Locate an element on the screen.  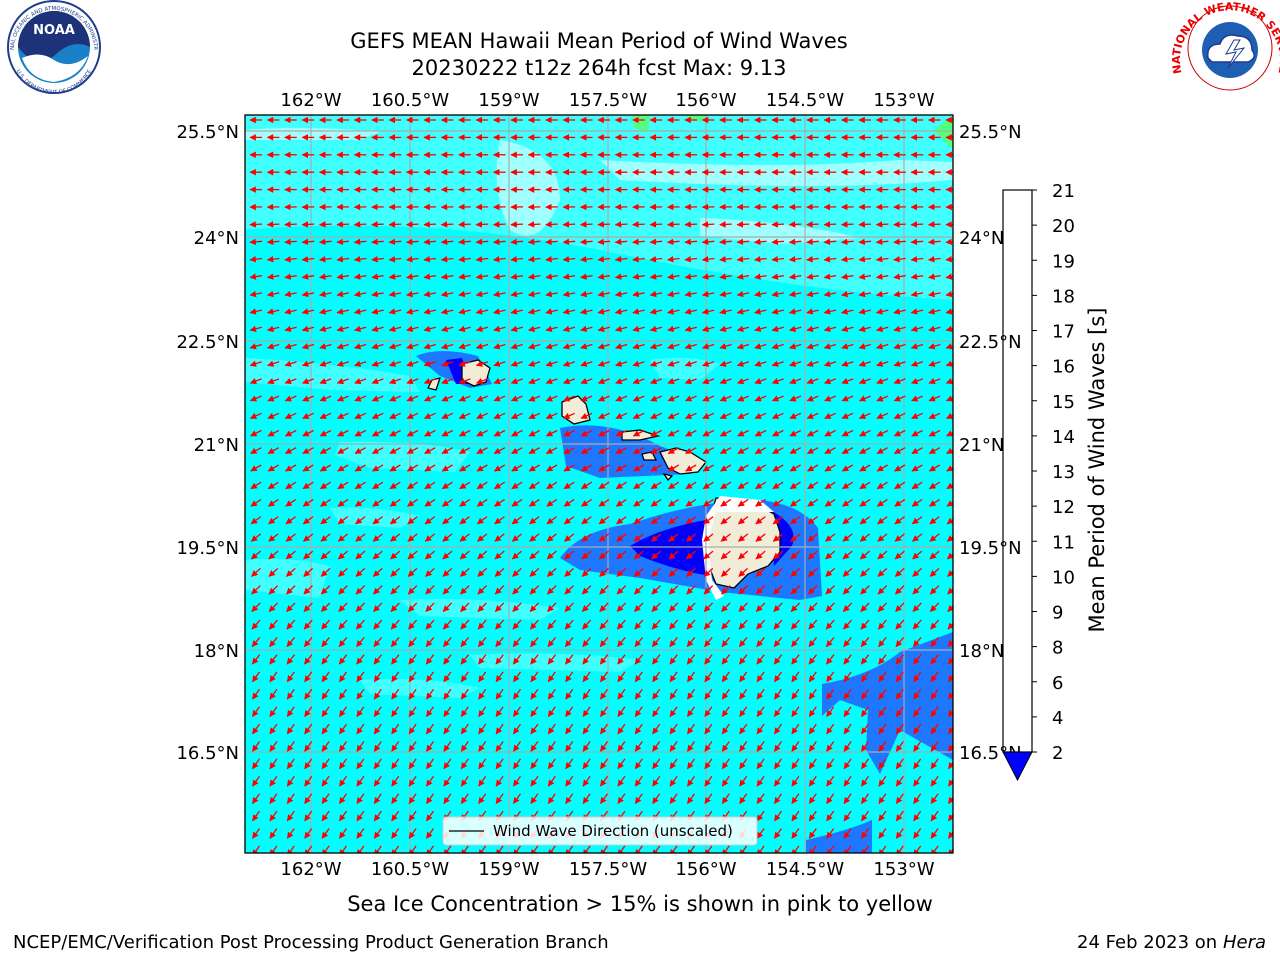
lat-tick-label: 19.5°N is located at coordinates (990, 548).